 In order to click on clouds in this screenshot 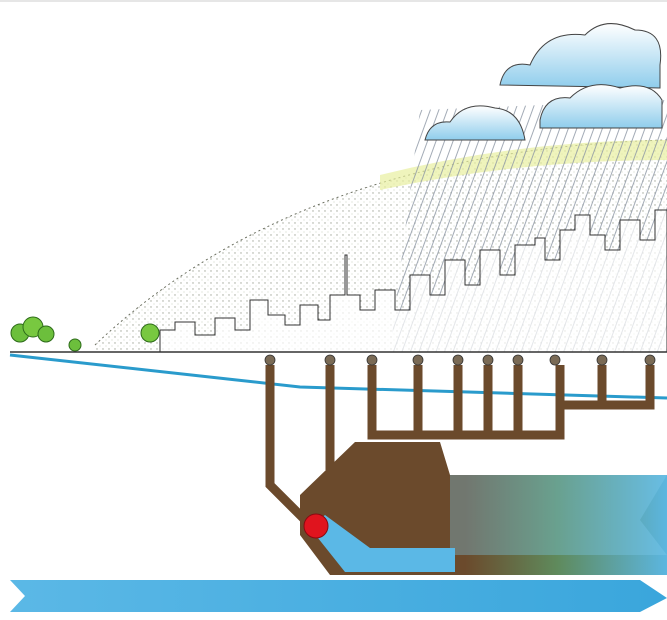, I will do `click(543, 82)`.